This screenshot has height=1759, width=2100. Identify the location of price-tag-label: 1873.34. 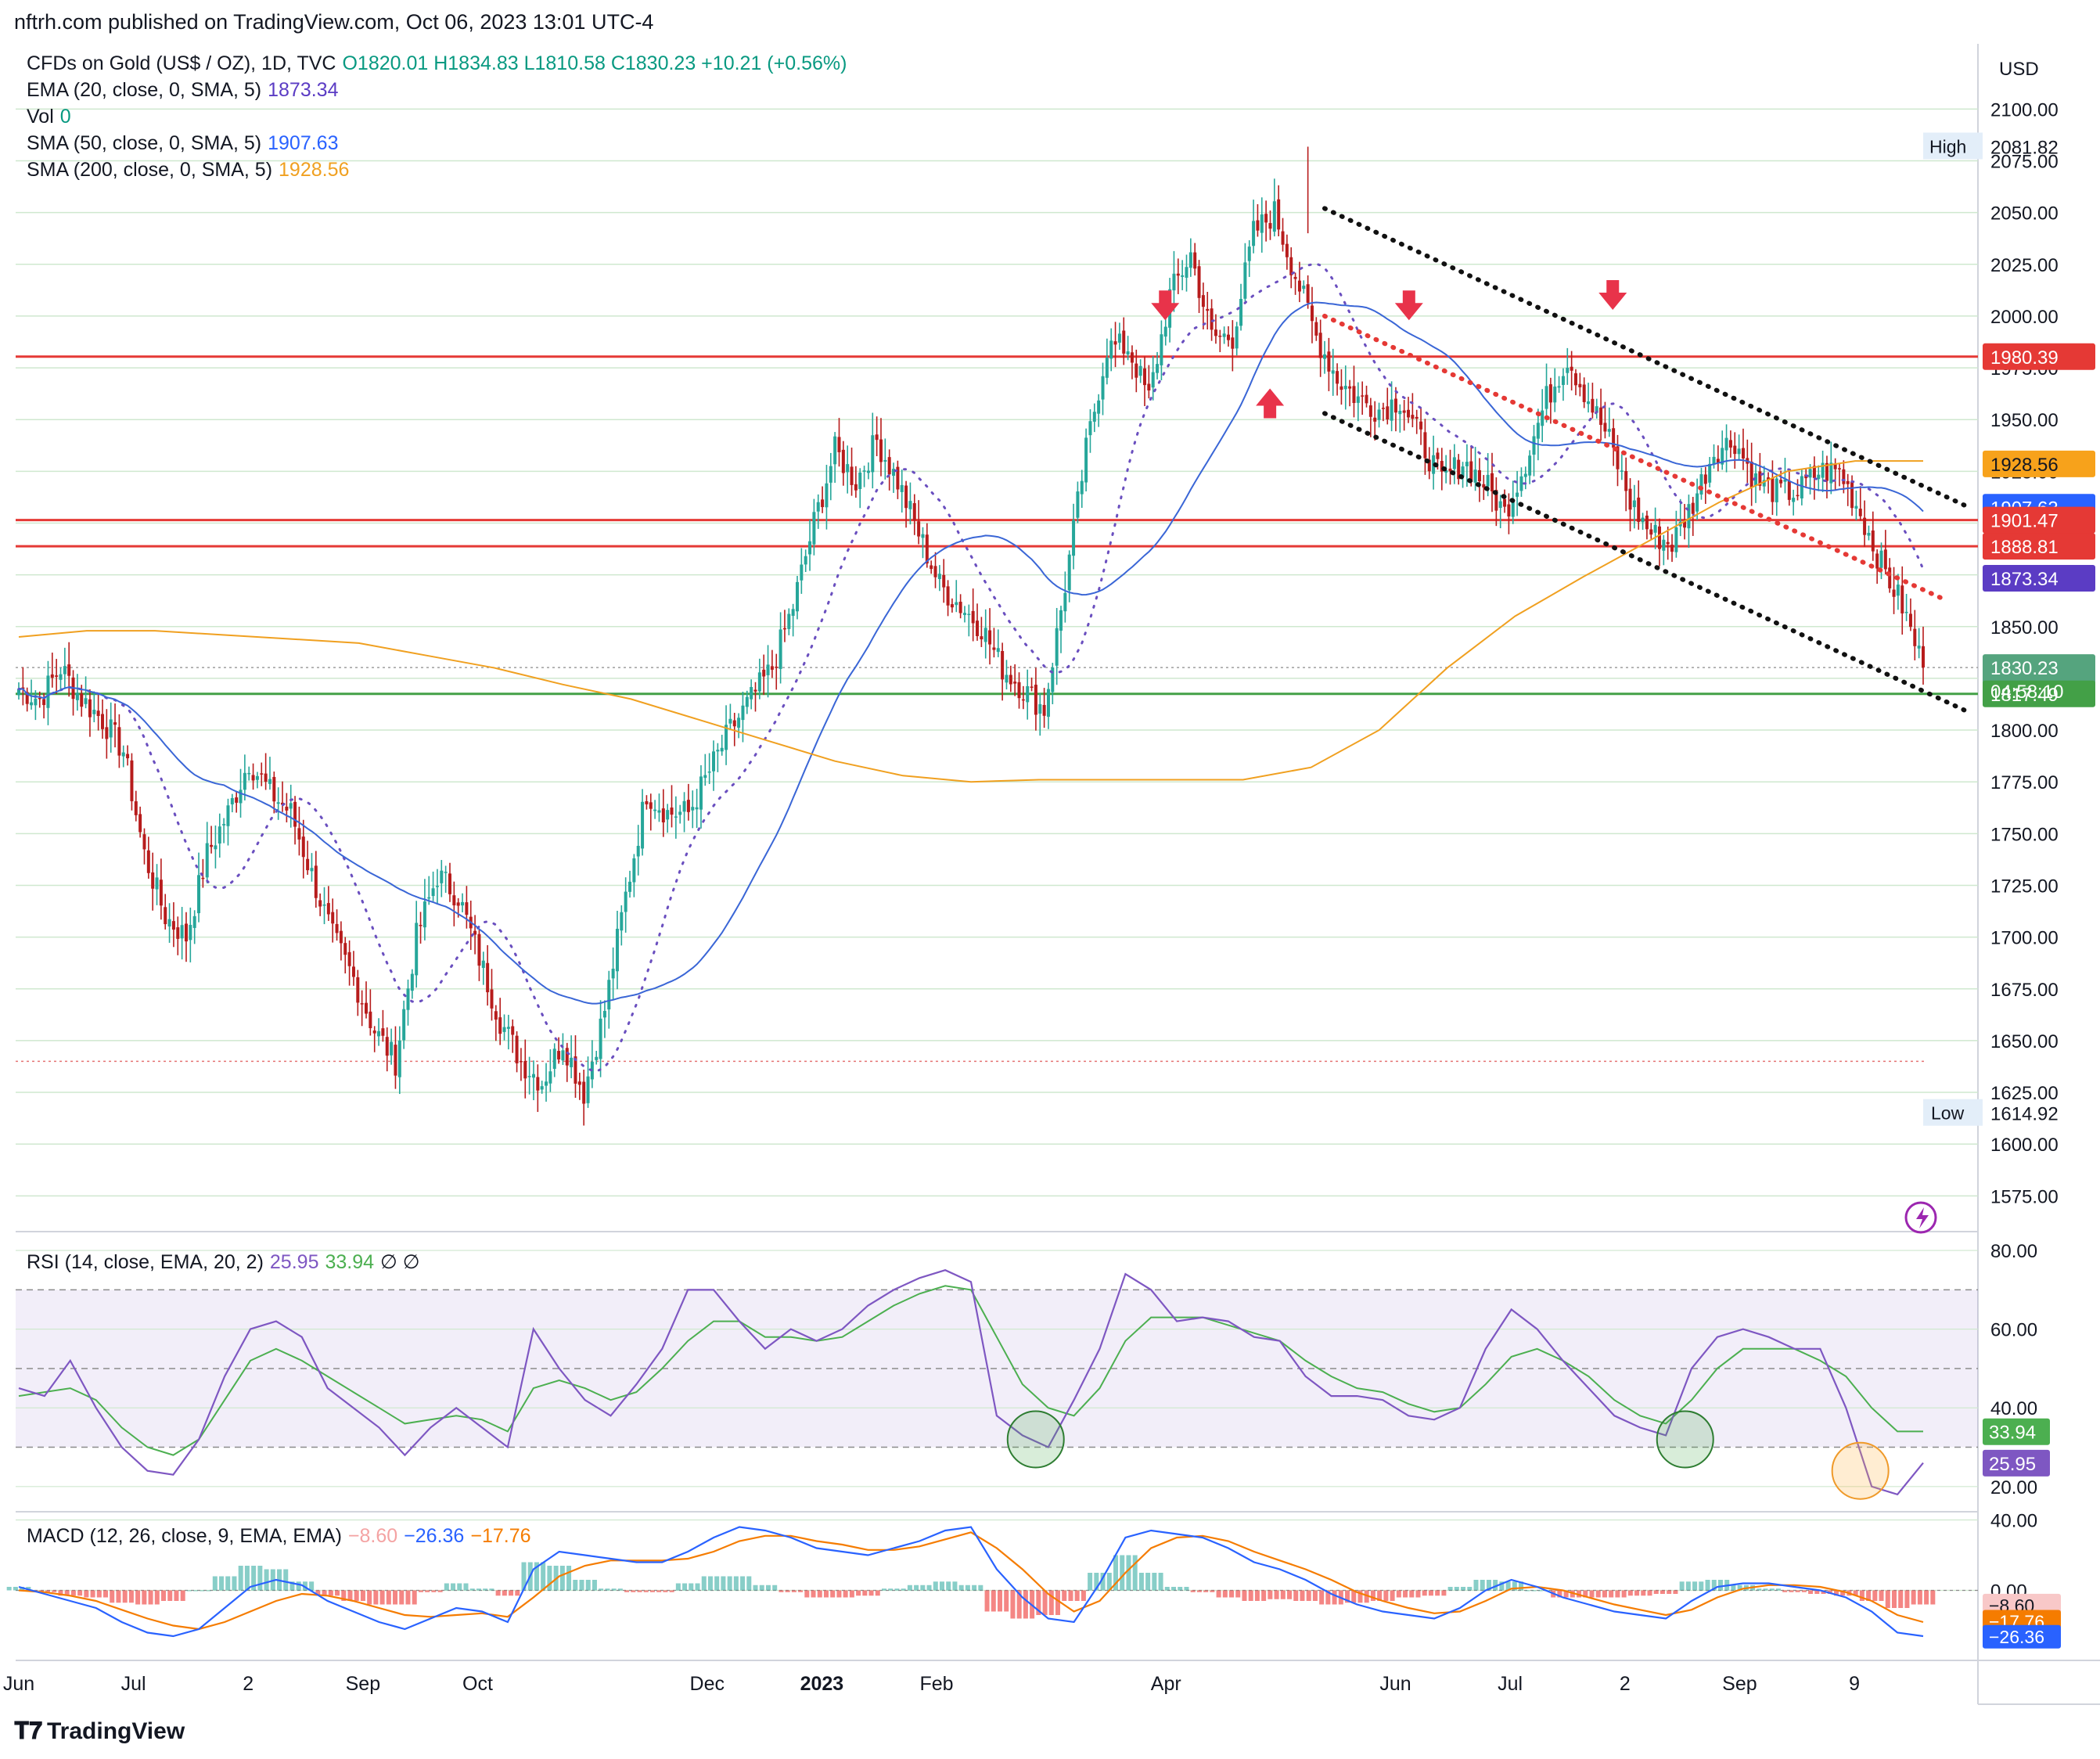
(2024, 579).